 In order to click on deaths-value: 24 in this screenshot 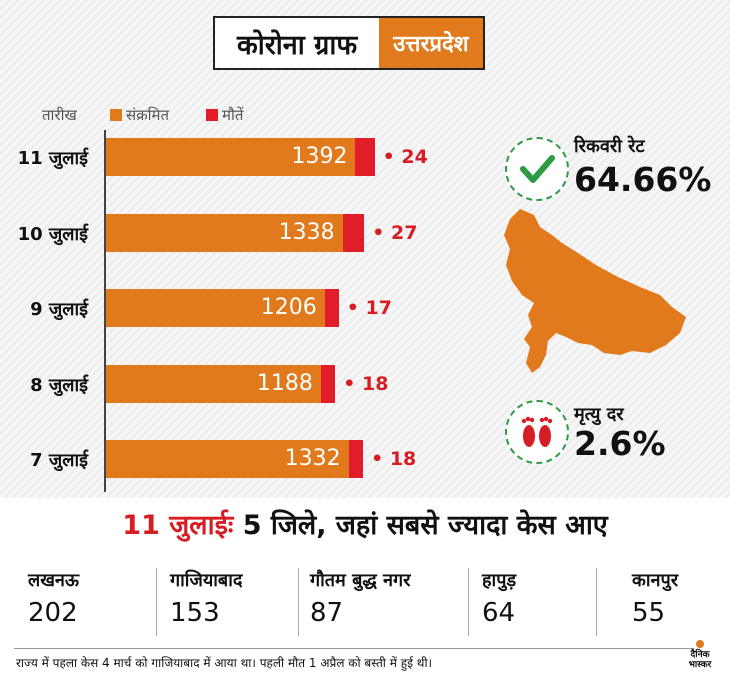, I will do `click(414, 157)`.